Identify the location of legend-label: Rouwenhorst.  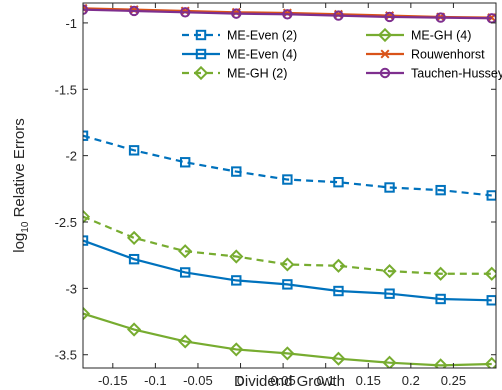
(448, 55).